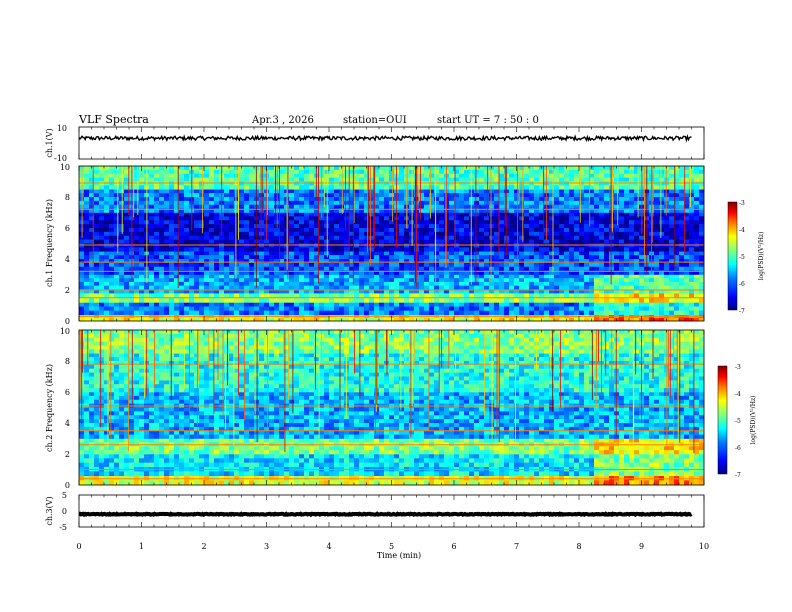  I want to click on ch1-waveform-trace, so click(385, 138).